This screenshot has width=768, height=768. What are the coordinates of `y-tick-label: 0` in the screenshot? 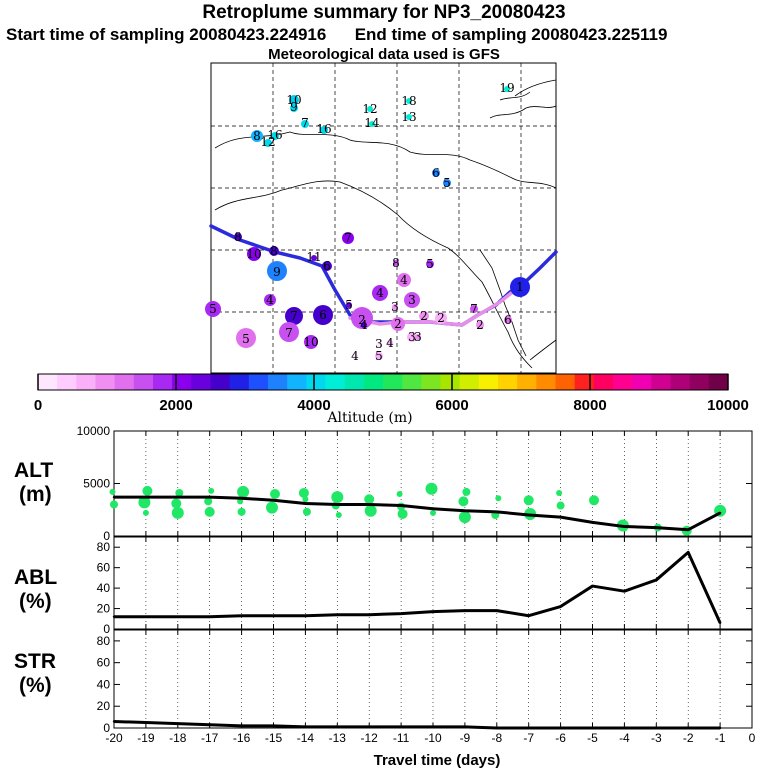 It's located at (106, 629).